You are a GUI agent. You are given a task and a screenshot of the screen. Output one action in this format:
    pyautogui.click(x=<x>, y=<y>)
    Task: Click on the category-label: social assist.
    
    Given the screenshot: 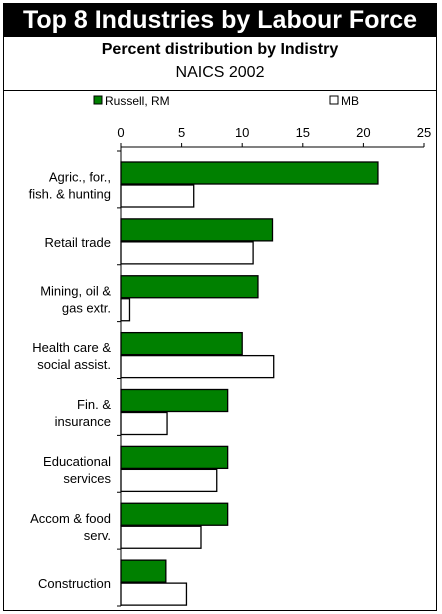 What is the action you would take?
    pyautogui.click(x=74, y=364)
    